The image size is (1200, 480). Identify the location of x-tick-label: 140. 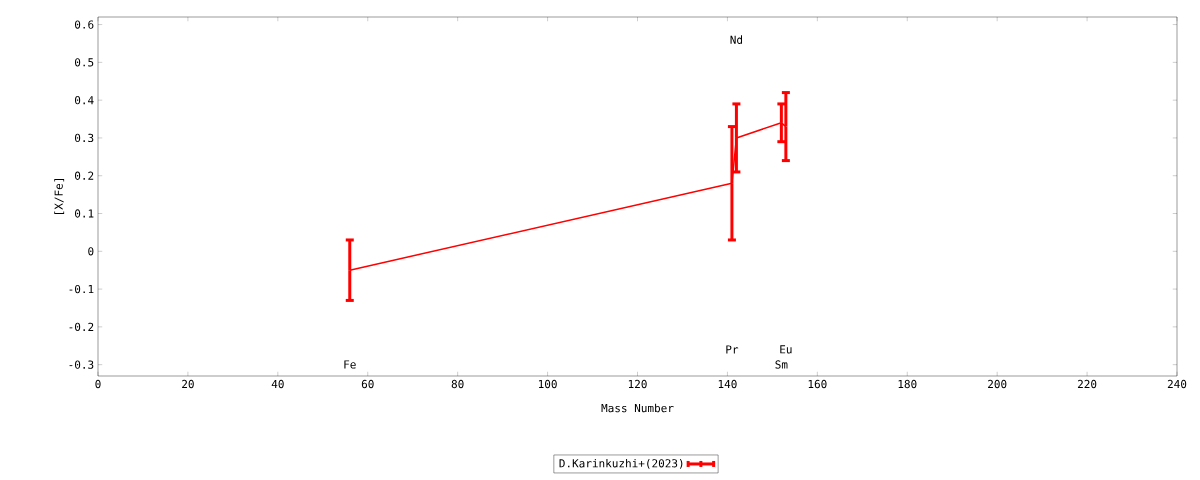
(727, 384).